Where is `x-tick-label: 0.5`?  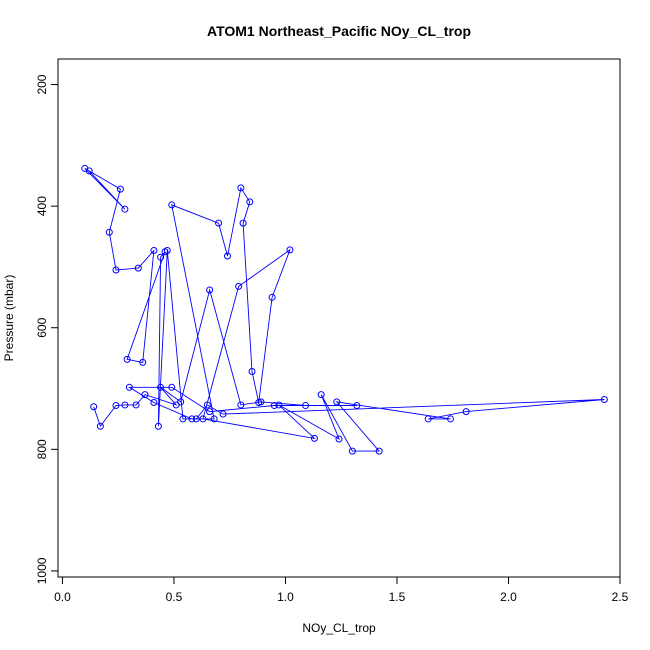
x-tick-label: 0.5 is located at coordinates (174, 597).